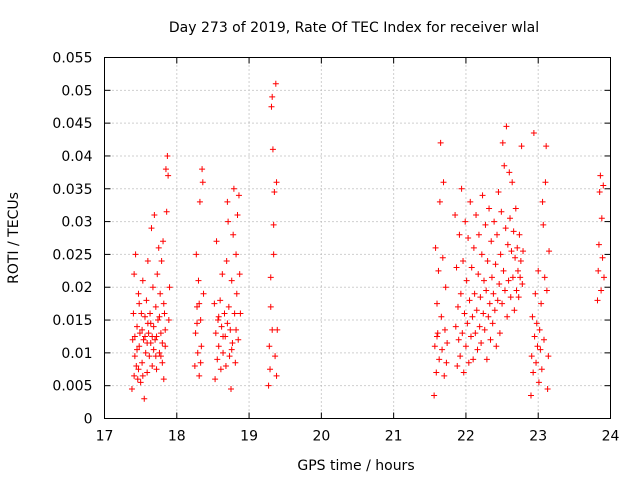 The image size is (640, 480). What do you see at coordinates (177, 437) in the screenshot?
I see `x-tick-label: 18` at bounding box center [177, 437].